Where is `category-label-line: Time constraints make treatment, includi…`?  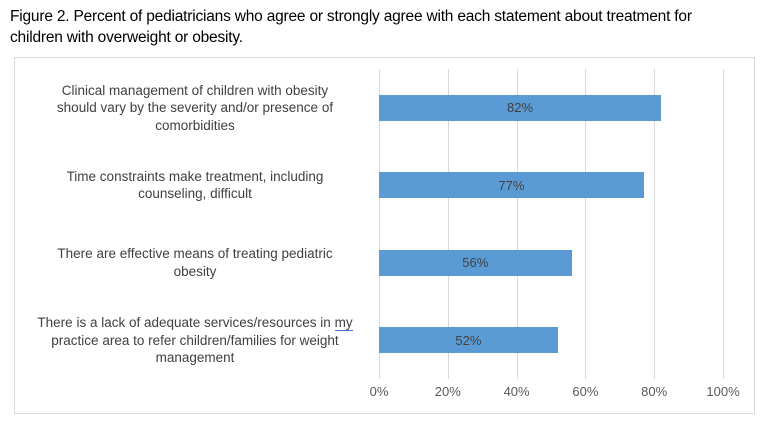
category-label-line: Time constraints make treatment, includi… is located at coordinates (195, 176).